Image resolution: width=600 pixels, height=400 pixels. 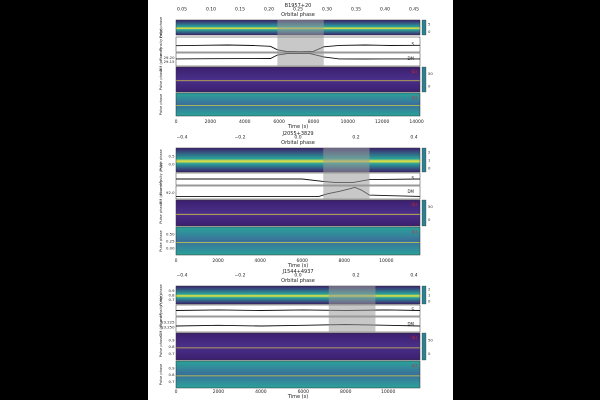 What do you see at coordinates (327, 10) in the screenshot?
I see `top-tick-label: 0.30` at bounding box center [327, 10].